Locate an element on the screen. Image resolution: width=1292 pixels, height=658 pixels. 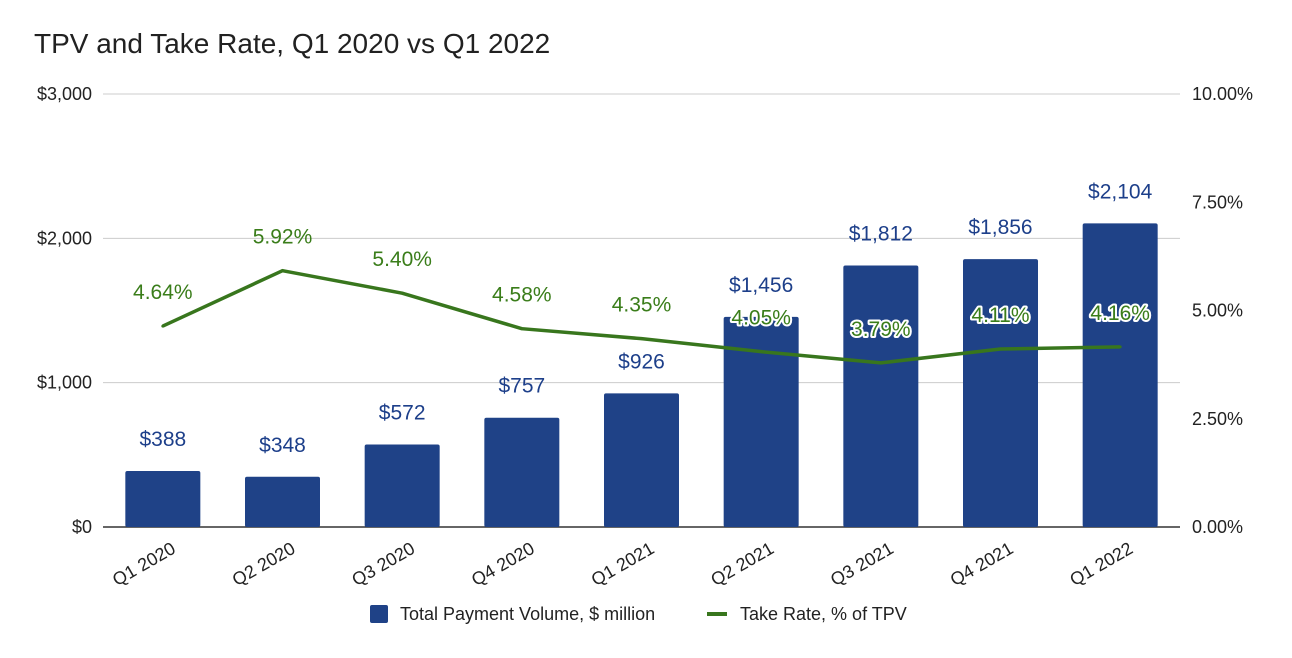
chart-title: TPV and Take Rate, Q1 2020 vs Q1 2022 is located at coordinates (292, 43).